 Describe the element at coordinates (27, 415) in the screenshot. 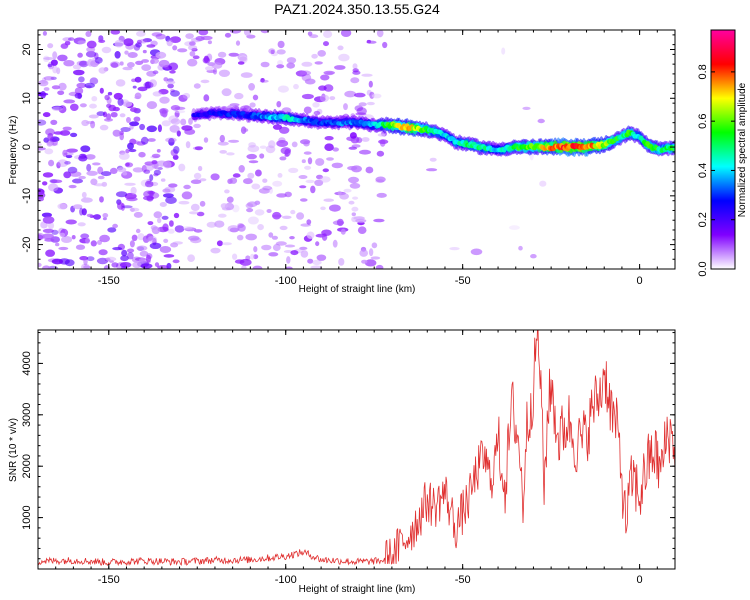

I see `snr-y-tick-label: 3000` at that location.